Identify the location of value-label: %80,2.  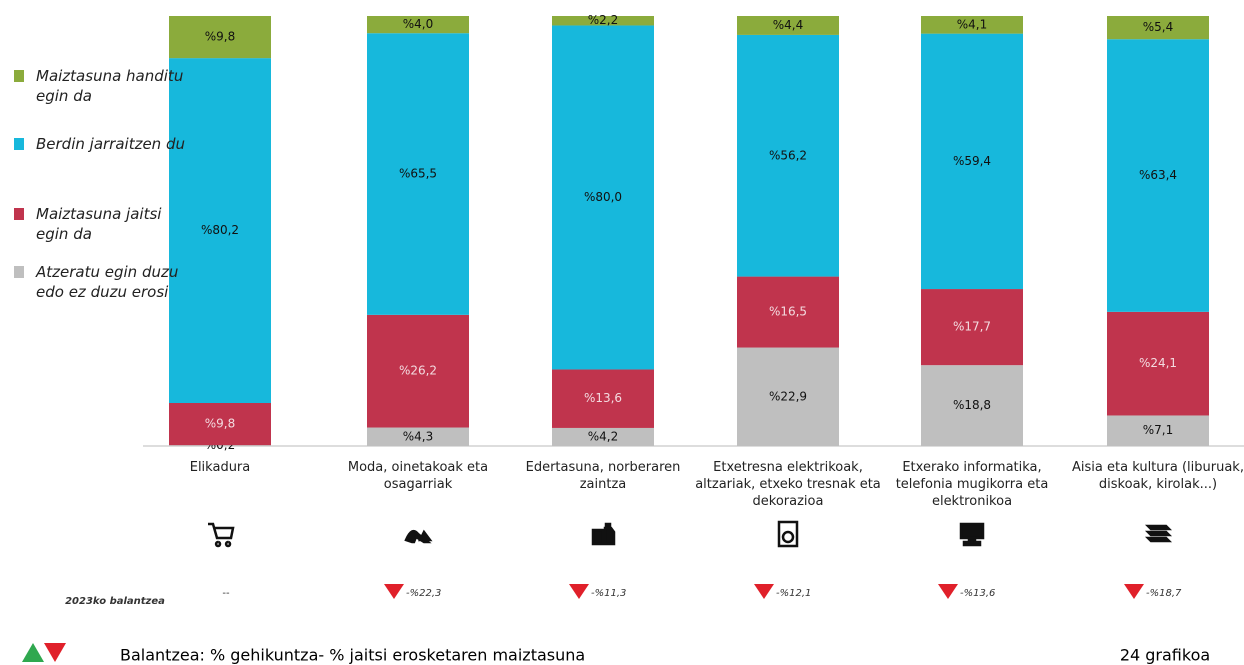
(220, 230).